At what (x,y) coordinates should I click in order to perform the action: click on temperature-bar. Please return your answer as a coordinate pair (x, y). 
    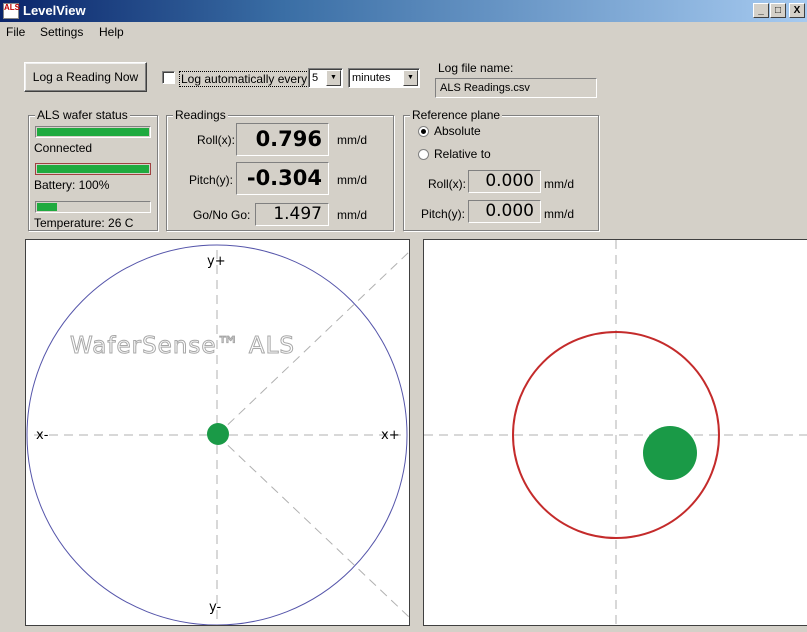
    Looking at the image, I should click on (93, 207).